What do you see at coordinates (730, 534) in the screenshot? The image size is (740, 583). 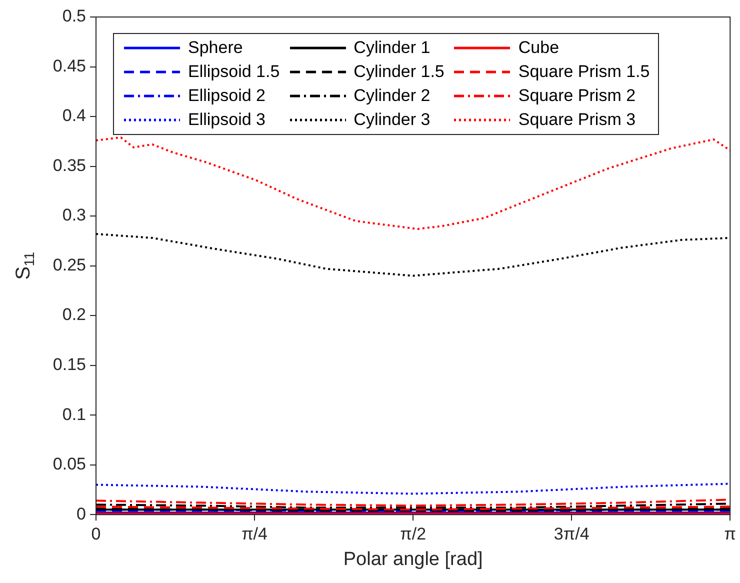 I see `x-tick-label: π` at bounding box center [730, 534].